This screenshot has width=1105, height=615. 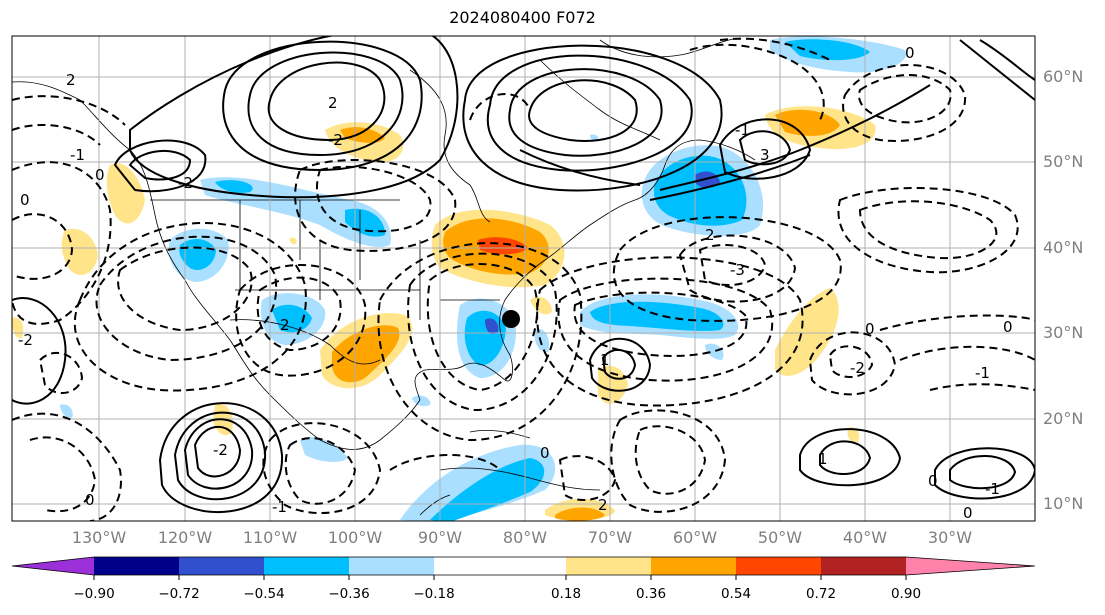 What do you see at coordinates (950, 537) in the screenshot?
I see `lon-tick-label: 30°W` at bounding box center [950, 537].